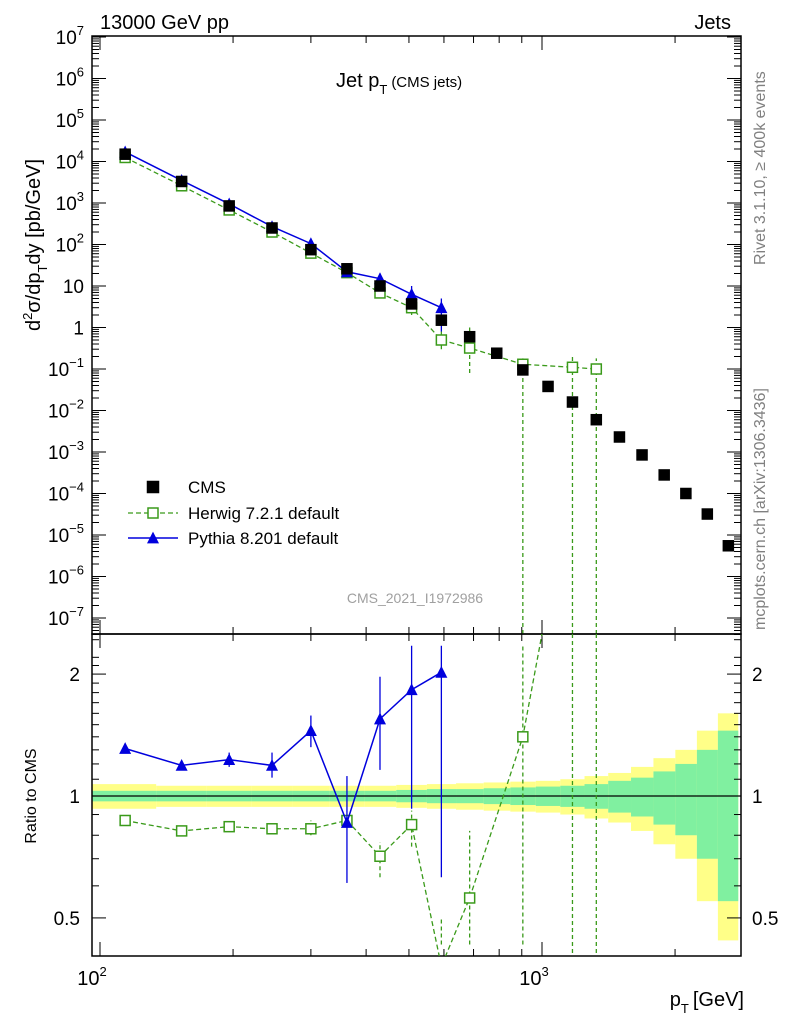  What do you see at coordinates (283, 764) in the screenshot?
I see `ratio-pythia-series` at bounding box center [283, 764].